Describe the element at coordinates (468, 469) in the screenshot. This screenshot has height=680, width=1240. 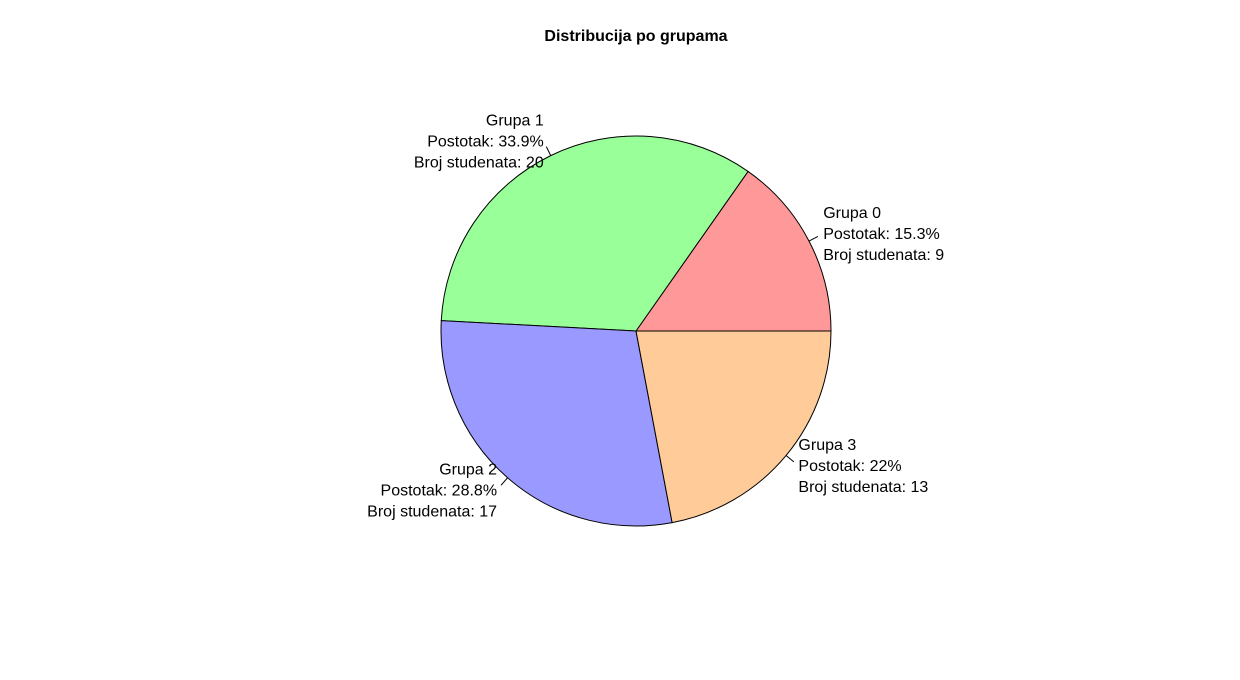
I see `pie-label-line: Grupa 2` at that location.